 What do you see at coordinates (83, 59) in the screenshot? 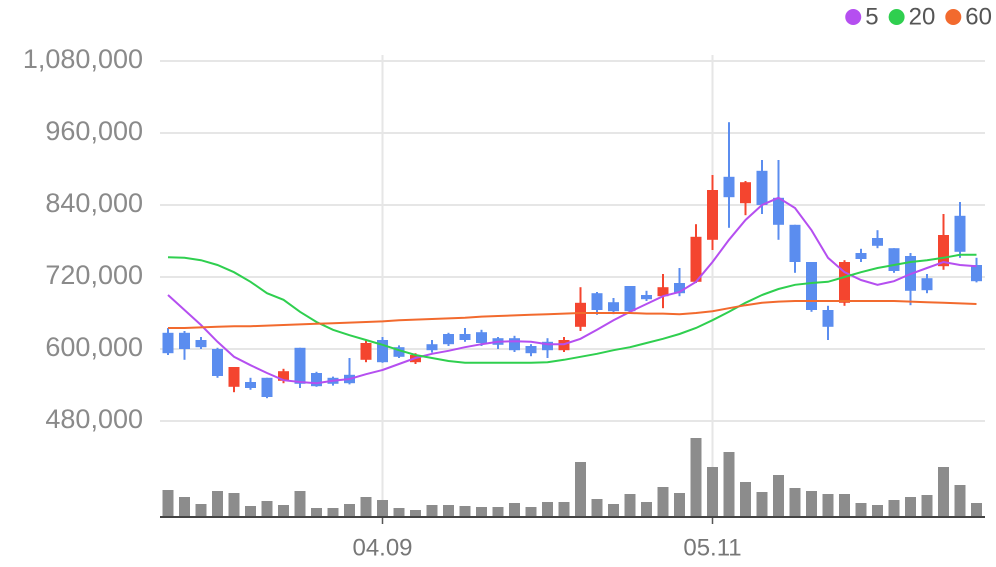
I see `y-tick-label: 1,080,000` at bounding box center [83, 59].